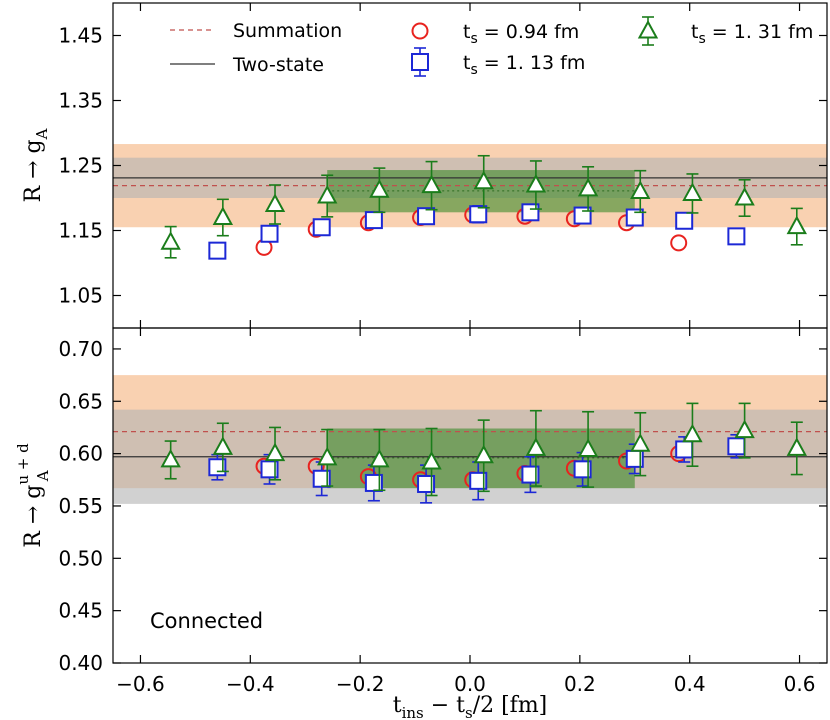 This screenshot has height=720, width=830. What do you see at coordinates (470, 684) in the screenshot?
I see `x-tick-label: 0.0` at bounding box center [470, 684].